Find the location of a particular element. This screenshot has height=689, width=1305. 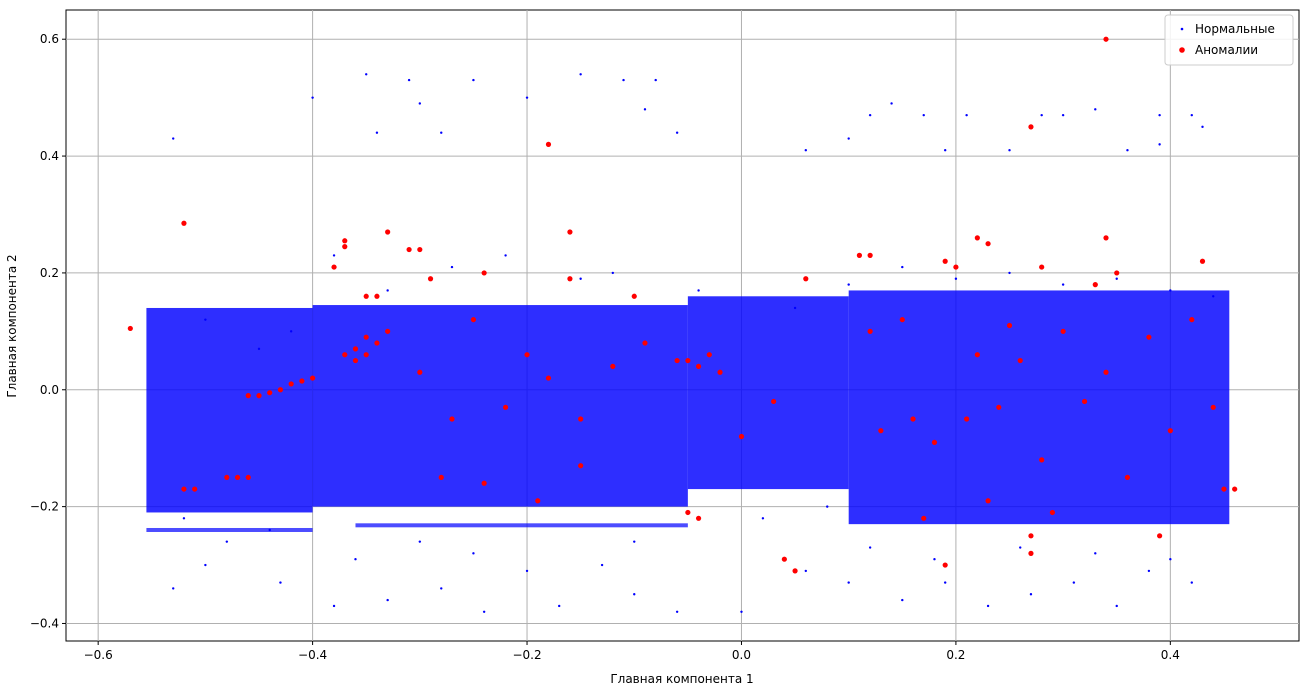

y-tick-label: −0.2 is located at coordinates (44, 507).